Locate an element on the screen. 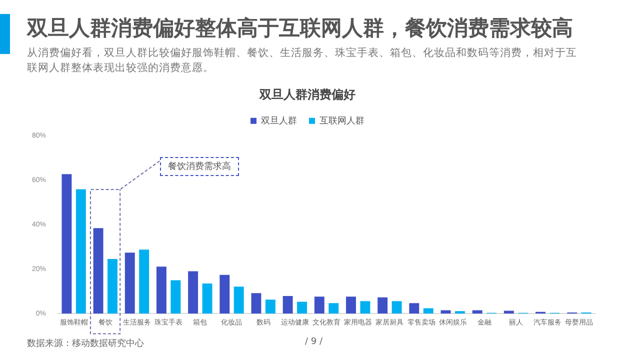 The image size is (640, 359). source-note: 数据来源：移动数据研究中心 is located at coordinates (85, 344).